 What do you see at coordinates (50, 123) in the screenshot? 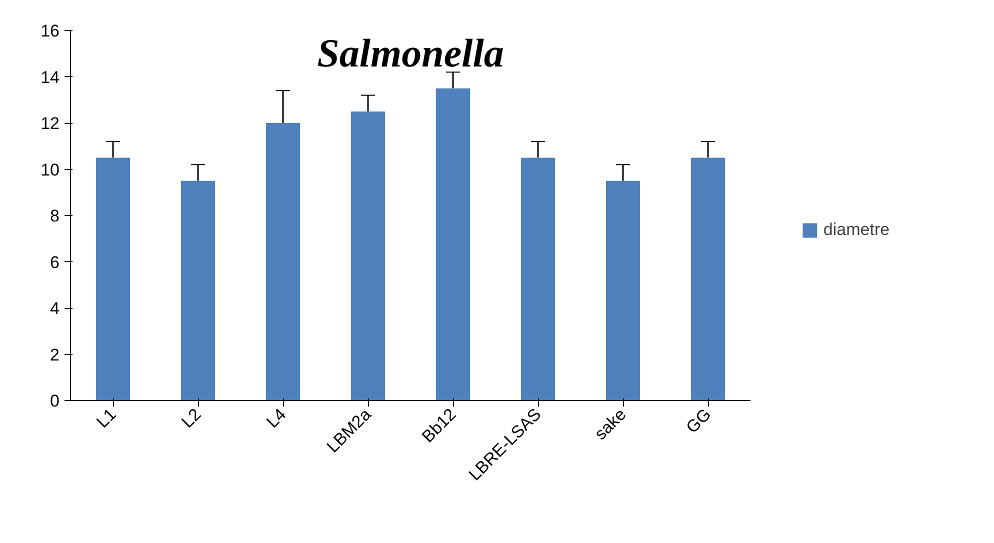
I see `y-tick-label: 12` at bounding box center [50, 123].